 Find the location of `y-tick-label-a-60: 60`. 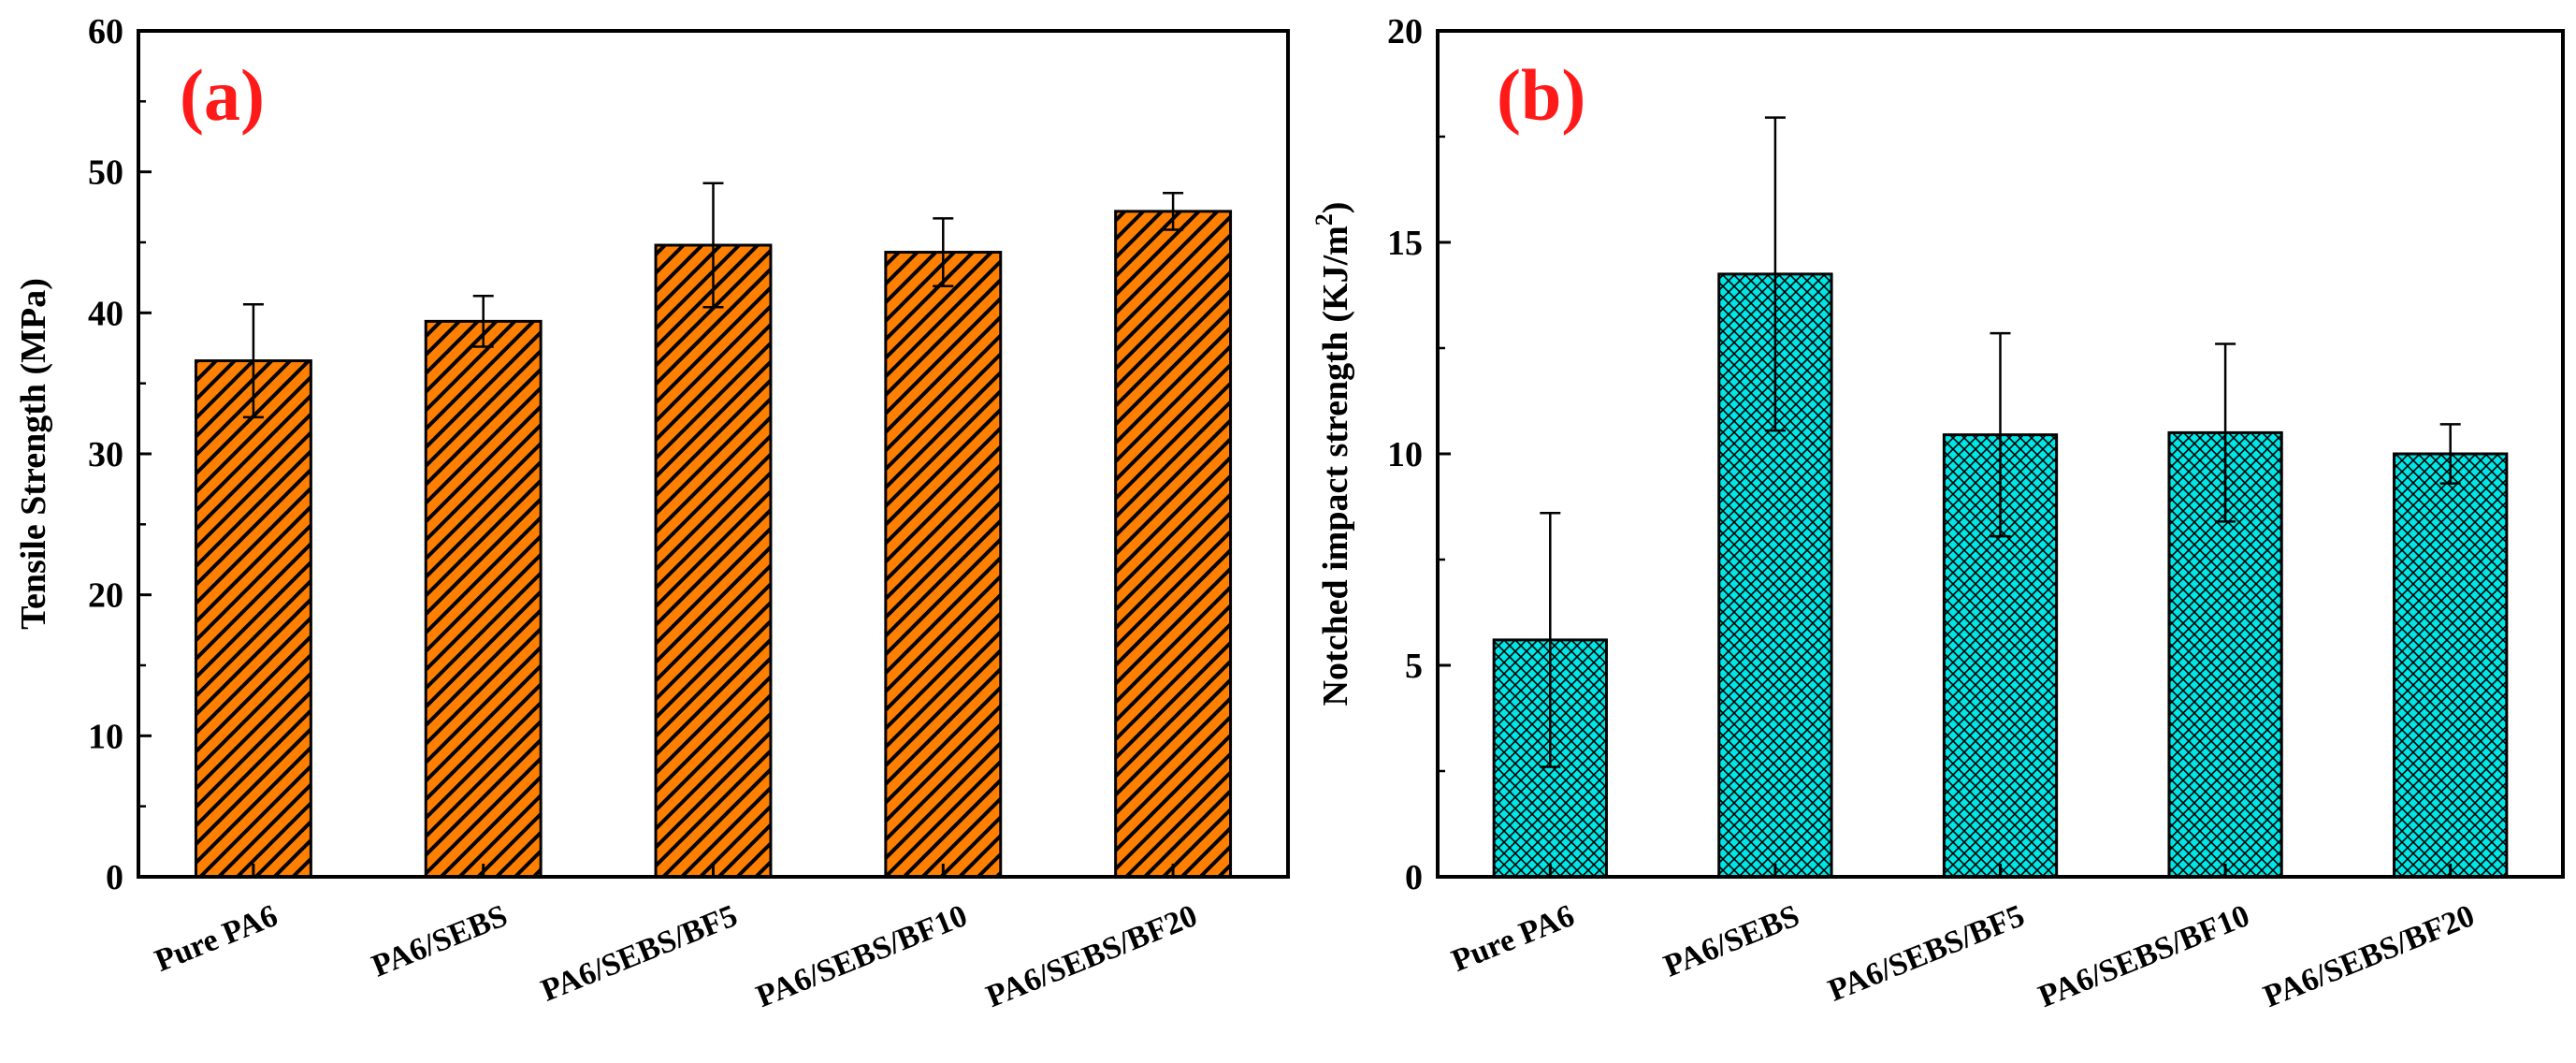

y-tick-label-a-60: 60 is located at coordinates (106, 31).